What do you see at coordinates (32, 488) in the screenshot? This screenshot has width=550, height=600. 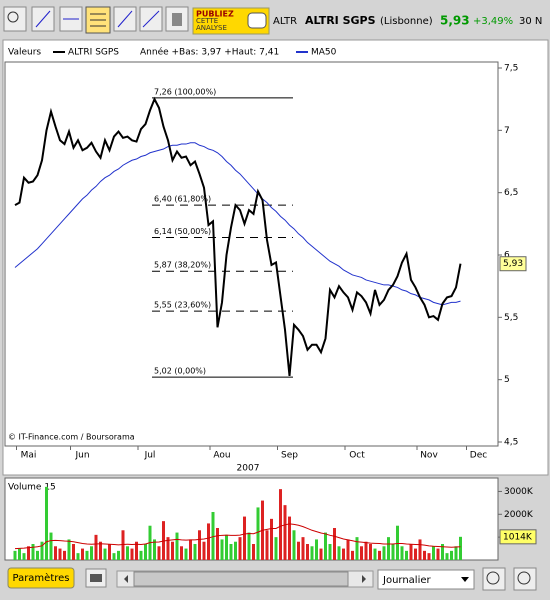 I see `volume-title: Volume 15` at bounding box center [32, 488].